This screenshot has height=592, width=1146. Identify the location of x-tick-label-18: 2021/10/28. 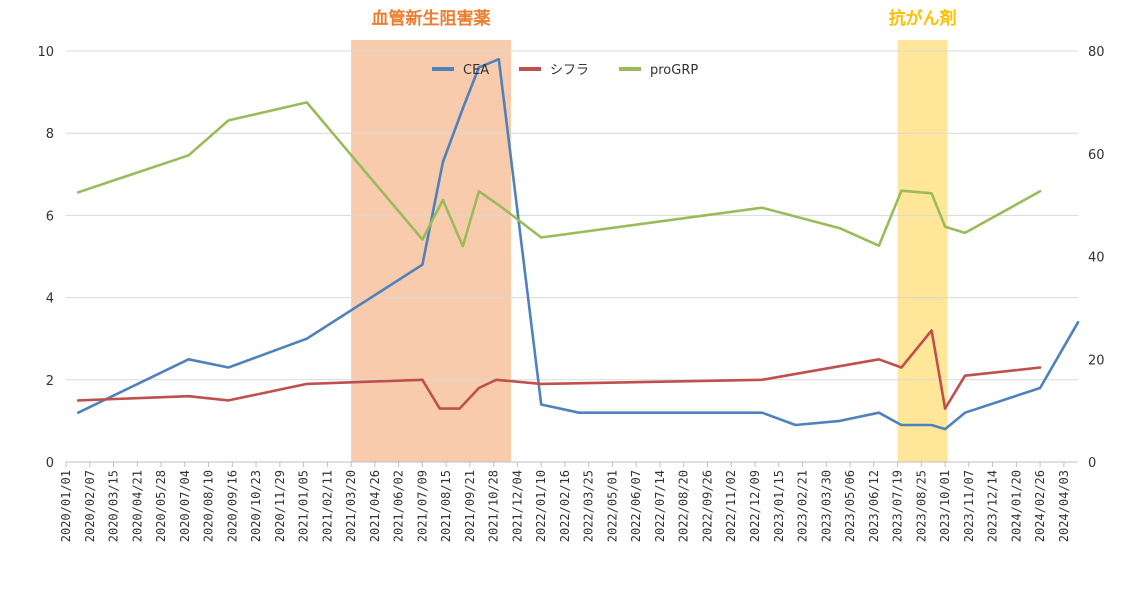
(494, 506).